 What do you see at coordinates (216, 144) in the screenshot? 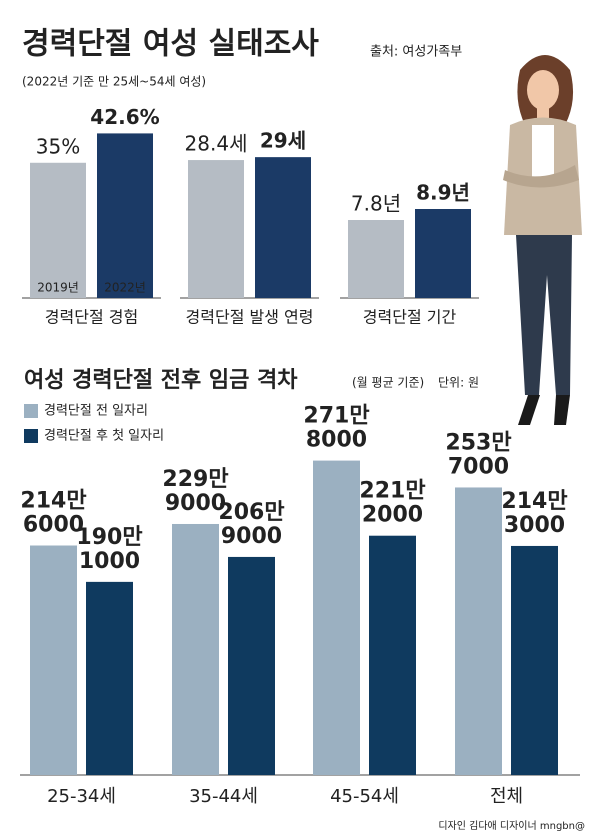
I see `value-label: 28.4세` at bounding box center [216, 144].